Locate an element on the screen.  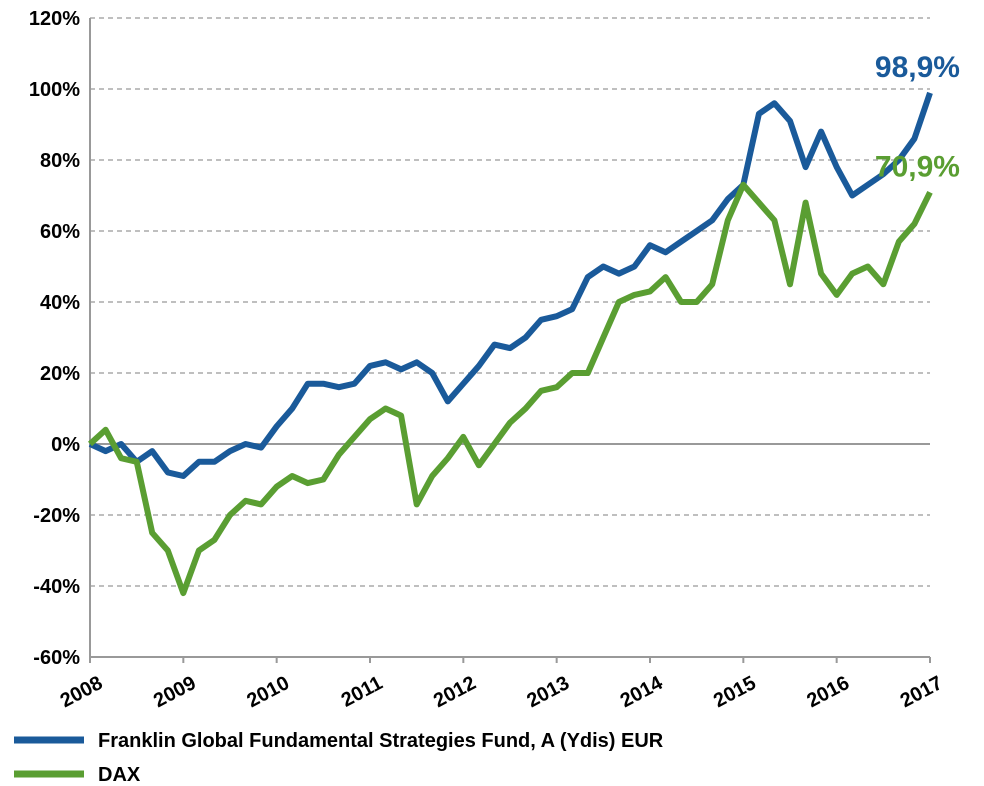
y-tick-label: 20% is located at coordinates (60, 374).